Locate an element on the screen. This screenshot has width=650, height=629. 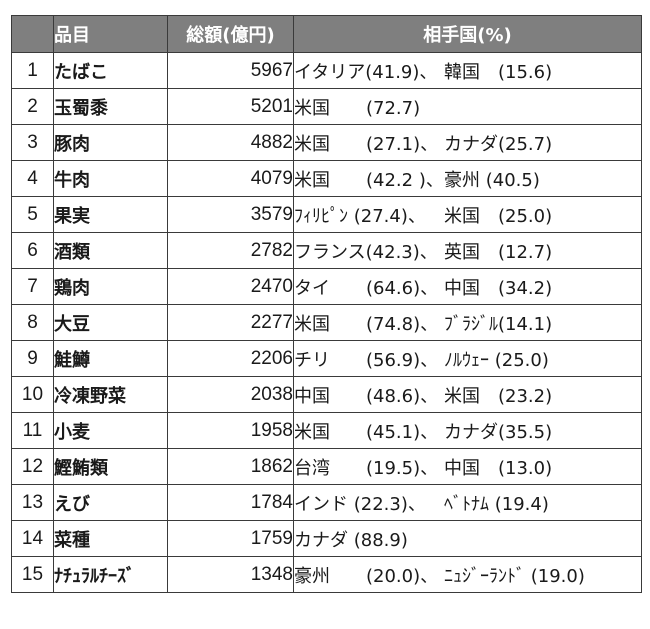
header-row: 品目 総額(億円) 相手国(%) is located at coordinates (326, 34).